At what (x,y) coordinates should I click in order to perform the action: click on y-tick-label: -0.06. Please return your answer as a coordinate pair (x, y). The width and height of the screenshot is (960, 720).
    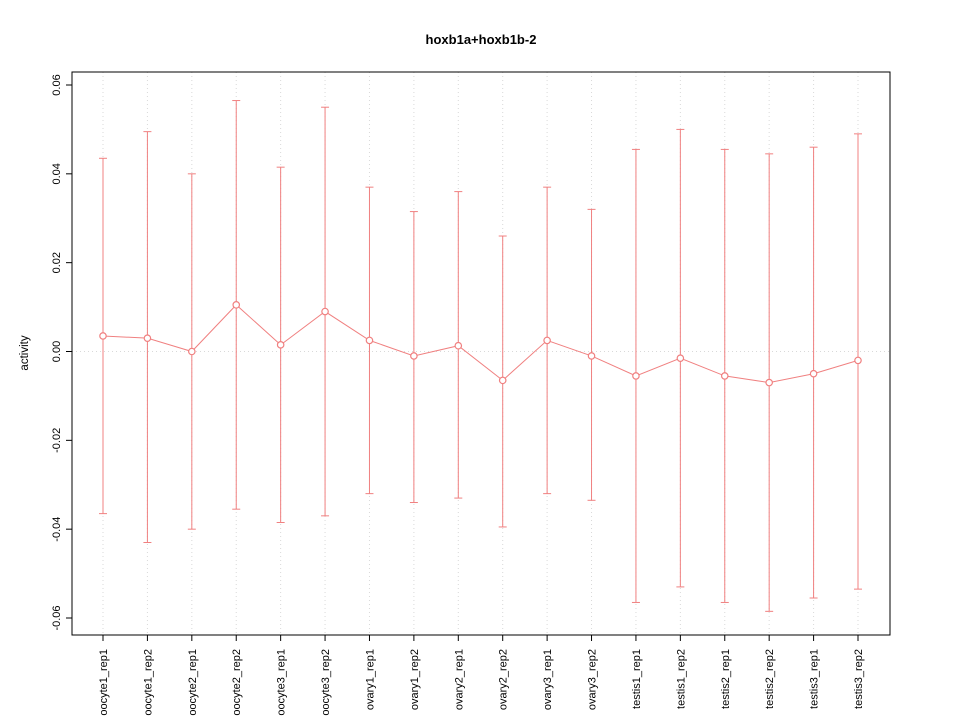
    Looking at the image, I should click on (57, 617).